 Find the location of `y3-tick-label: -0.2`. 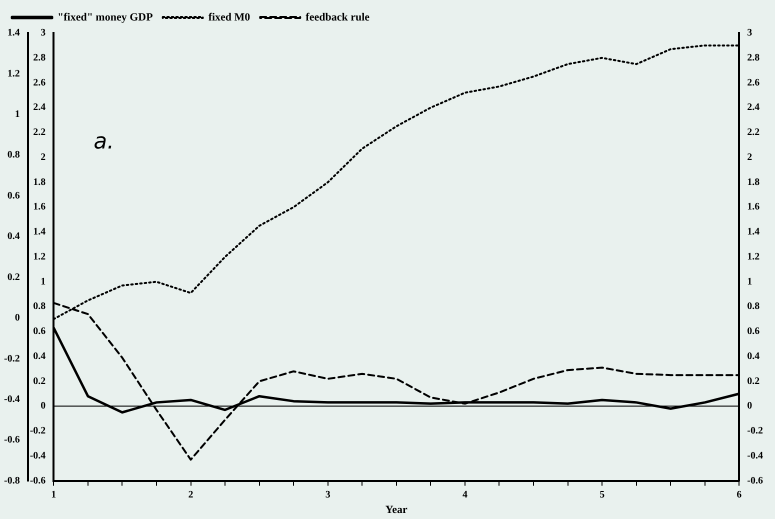

y3-tick-label: -0.2 is located at coordinates (12, 358).